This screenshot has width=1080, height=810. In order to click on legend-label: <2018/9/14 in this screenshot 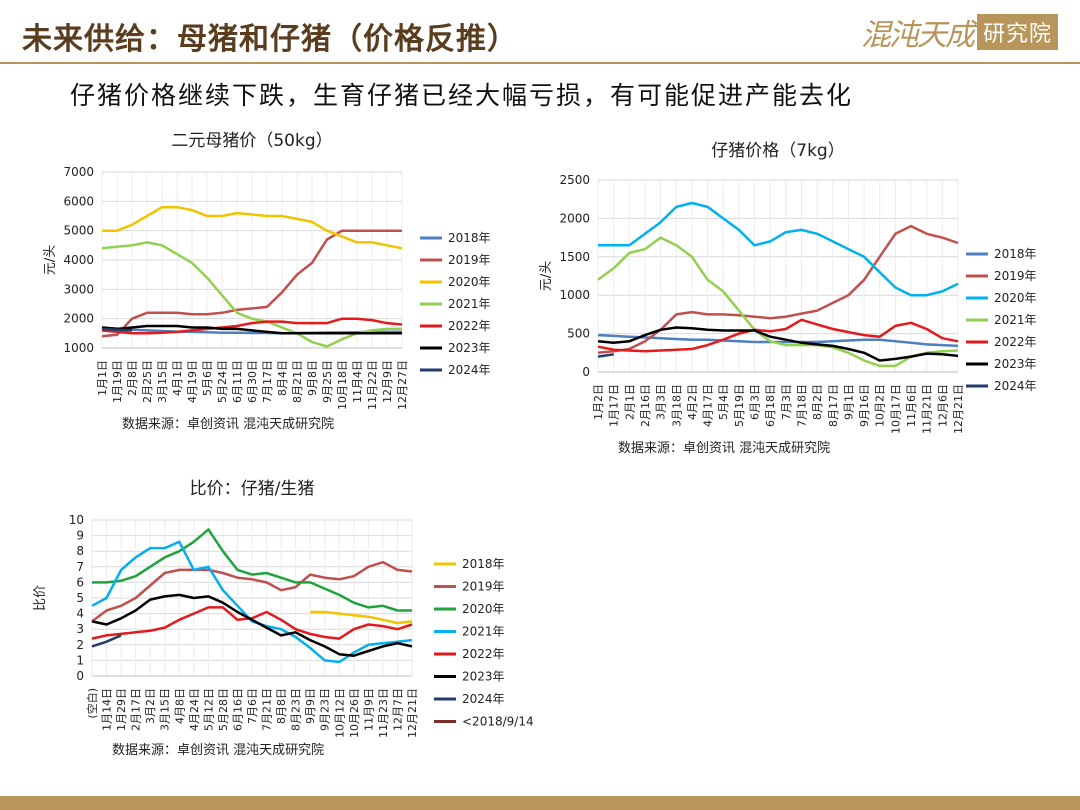, I will do `click(498, 722)`.